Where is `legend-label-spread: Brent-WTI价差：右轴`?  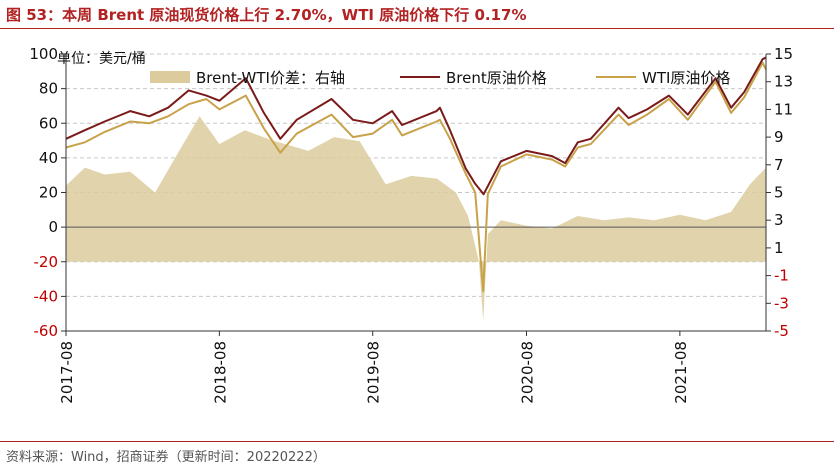
legend-label-spread: Brent-WTI价差：右轴 is located at coordinates (270, 78).